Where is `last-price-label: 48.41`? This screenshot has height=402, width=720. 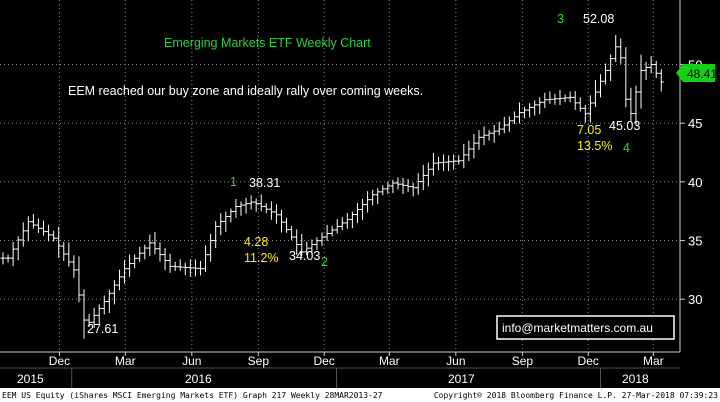
last-price-label: 48.41 is located at coordinates (702, 74).